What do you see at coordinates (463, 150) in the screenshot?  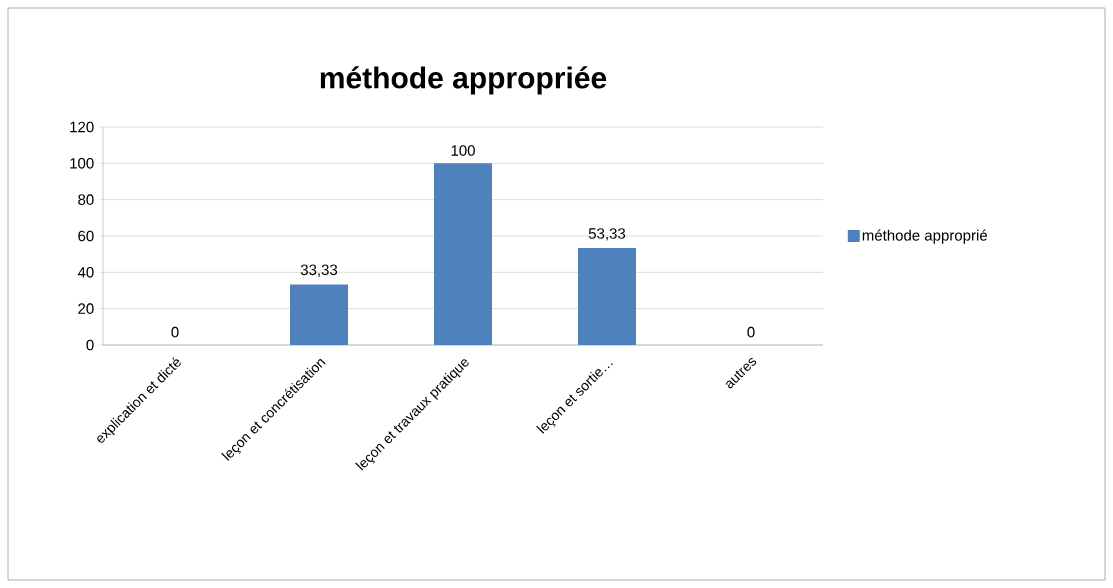 I see `data-label: 100` at bounding box center [463, 150].